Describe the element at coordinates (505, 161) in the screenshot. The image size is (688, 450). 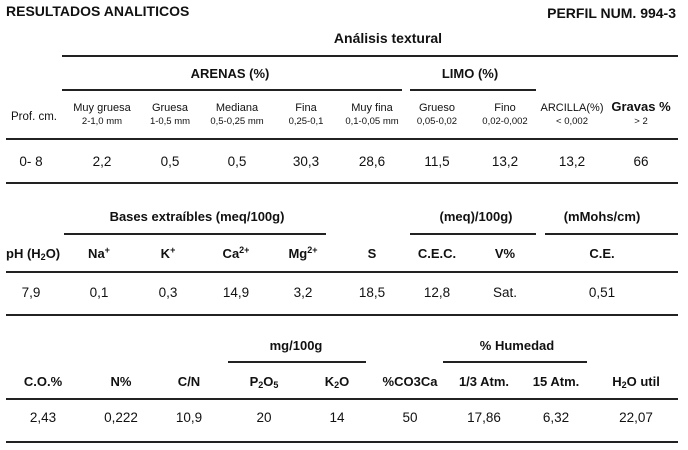
I see `value-limo-fino: 13,2` at that location.